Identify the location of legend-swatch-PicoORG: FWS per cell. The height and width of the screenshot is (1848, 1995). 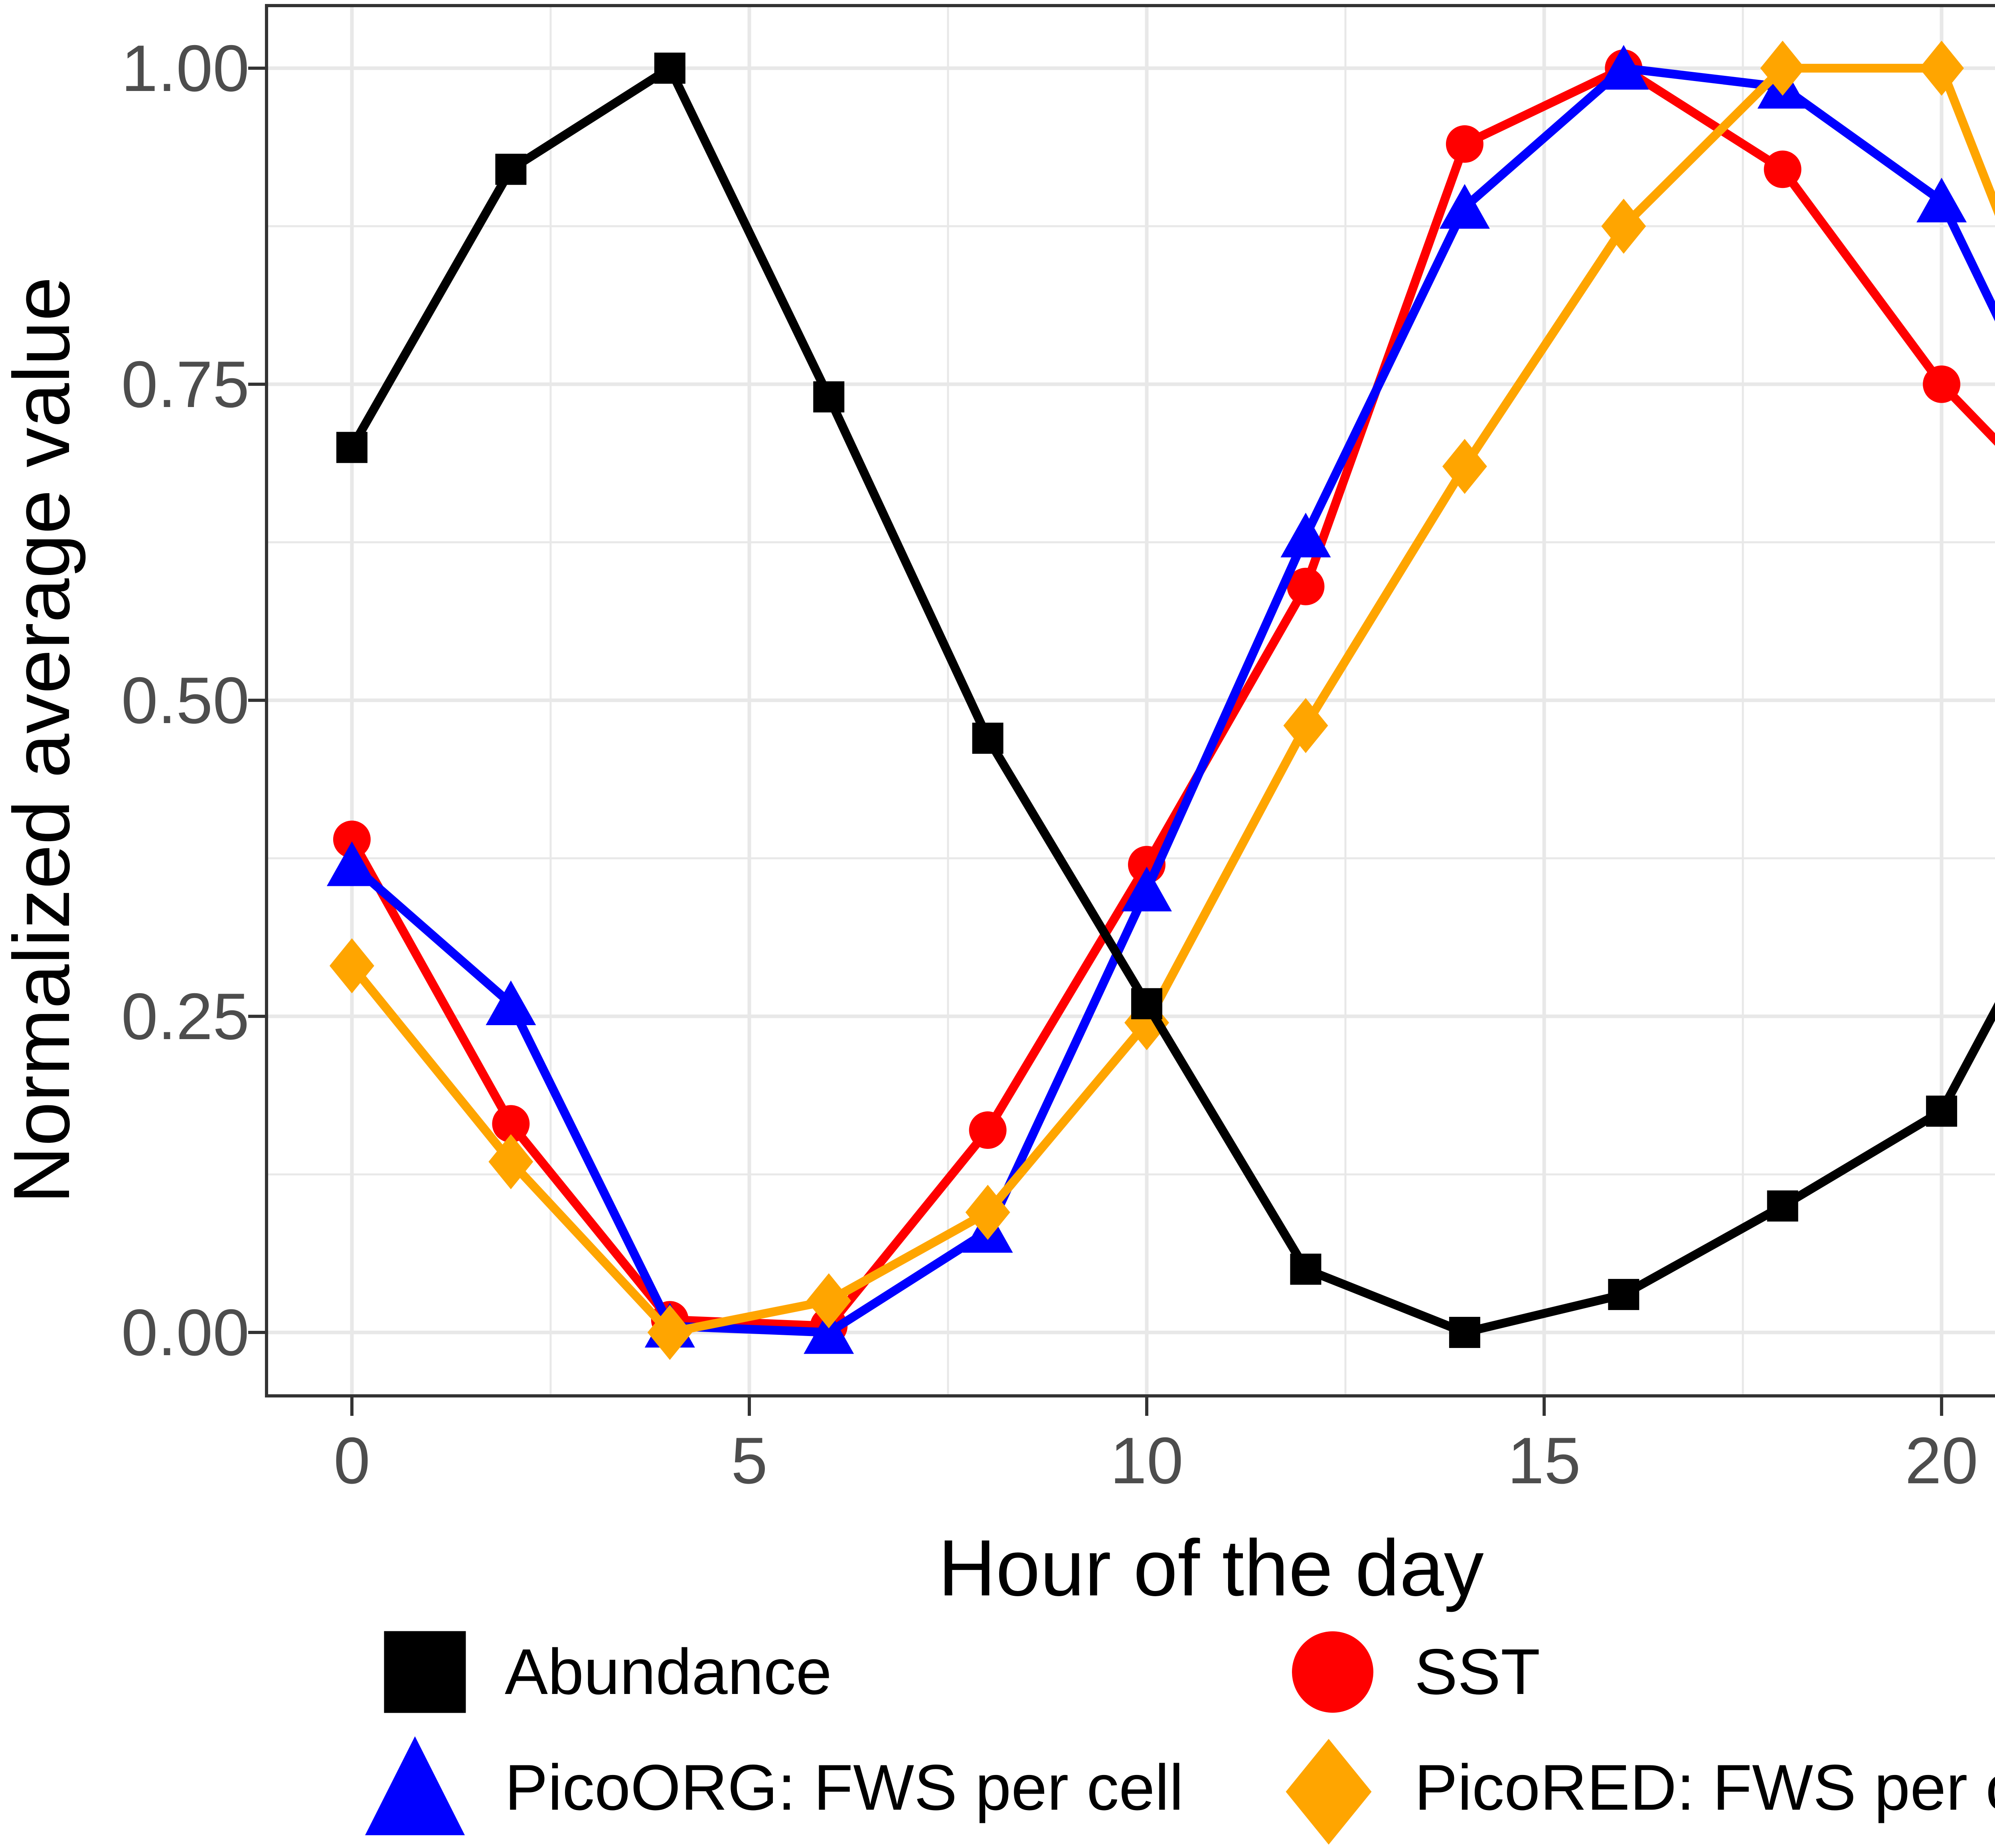
(415, 1786).